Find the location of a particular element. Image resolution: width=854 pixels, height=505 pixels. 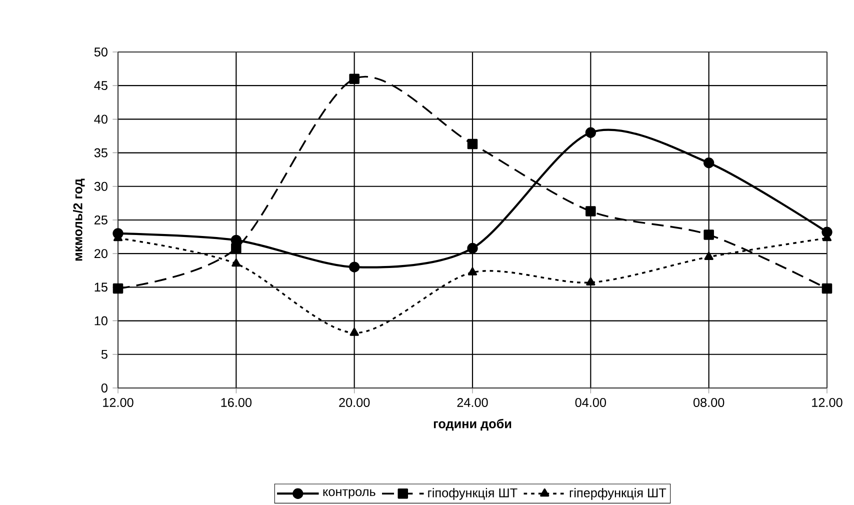

y-tick-label: 10 is located at coordinates (101, 321).